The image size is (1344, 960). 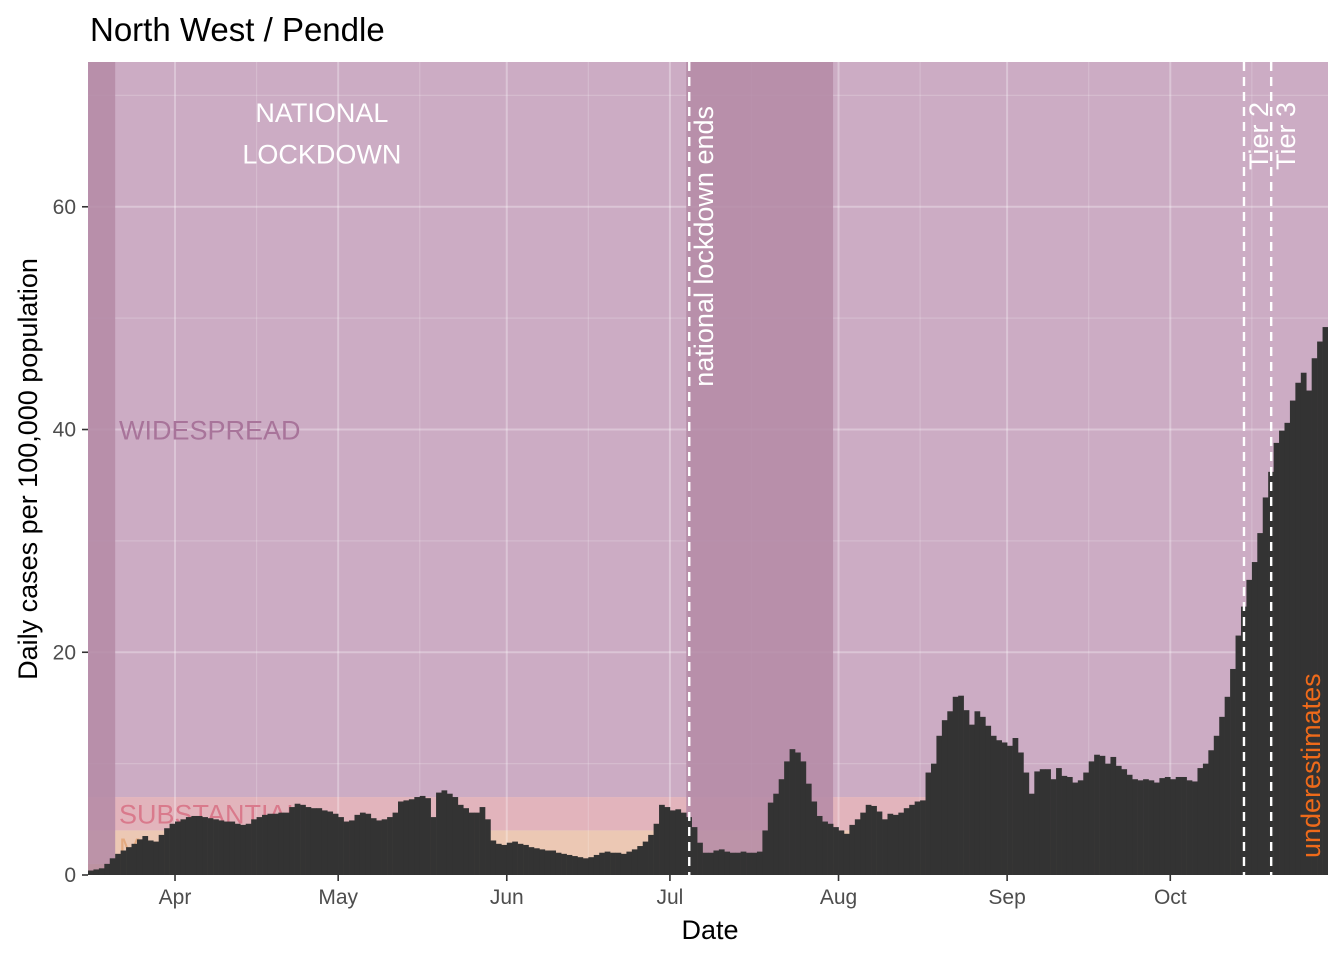 What do you see at coordinates (175, 897) in the screenshot?
I see `x-tick-label: Apr` at bounding box center [175, 897].